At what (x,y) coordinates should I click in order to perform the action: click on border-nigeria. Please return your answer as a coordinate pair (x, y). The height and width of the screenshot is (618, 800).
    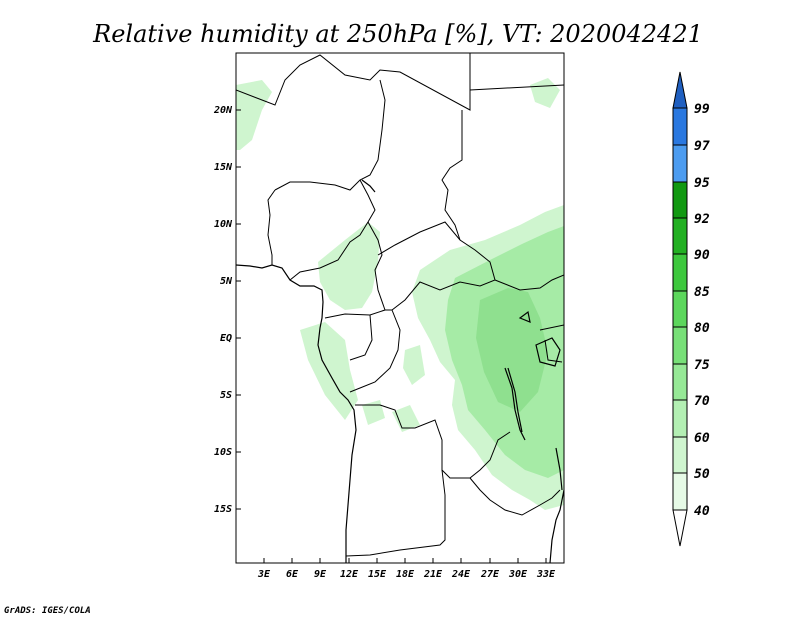
    Looking at the image, I should click on (321, 230).